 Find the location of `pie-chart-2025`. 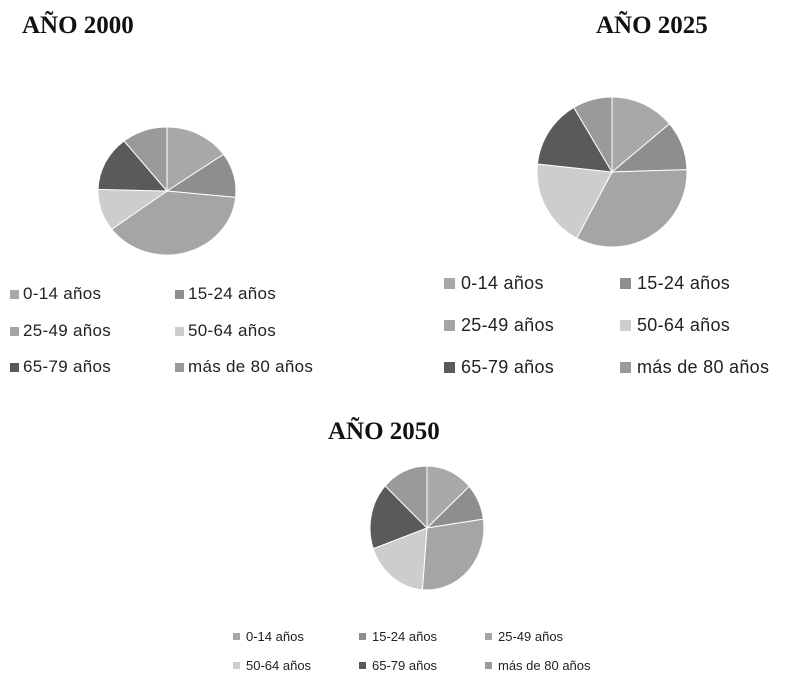

pie-chart-2025 is located at coordinates (612, 172).